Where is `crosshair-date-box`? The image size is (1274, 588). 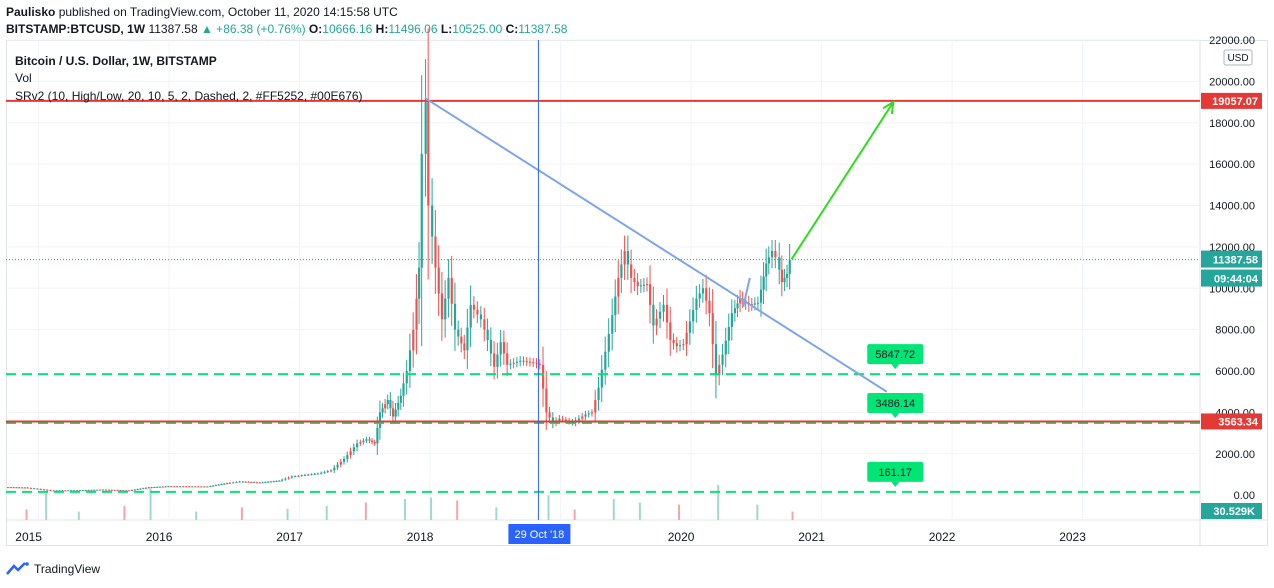 crosshair-date-box is located at coordinates (539, 534).